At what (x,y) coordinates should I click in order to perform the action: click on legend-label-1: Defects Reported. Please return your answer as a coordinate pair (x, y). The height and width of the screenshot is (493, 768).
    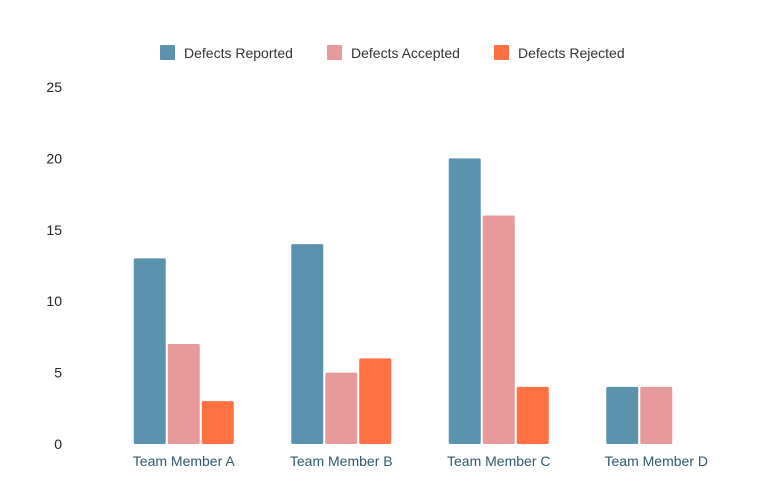
    Looking at the image, I should click on (238, 53).